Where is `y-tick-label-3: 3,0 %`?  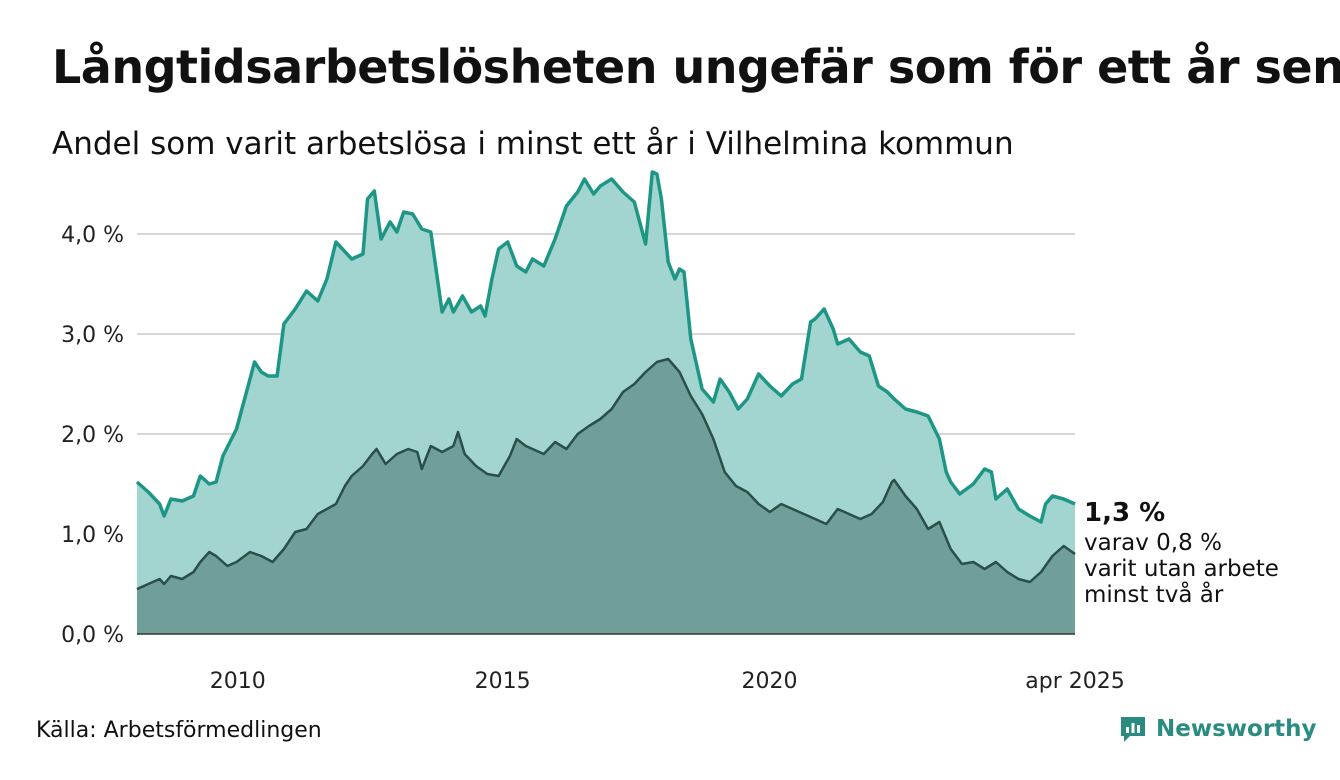 y-tick-label-3: 3,0 % is located at coordinates (92, 335).